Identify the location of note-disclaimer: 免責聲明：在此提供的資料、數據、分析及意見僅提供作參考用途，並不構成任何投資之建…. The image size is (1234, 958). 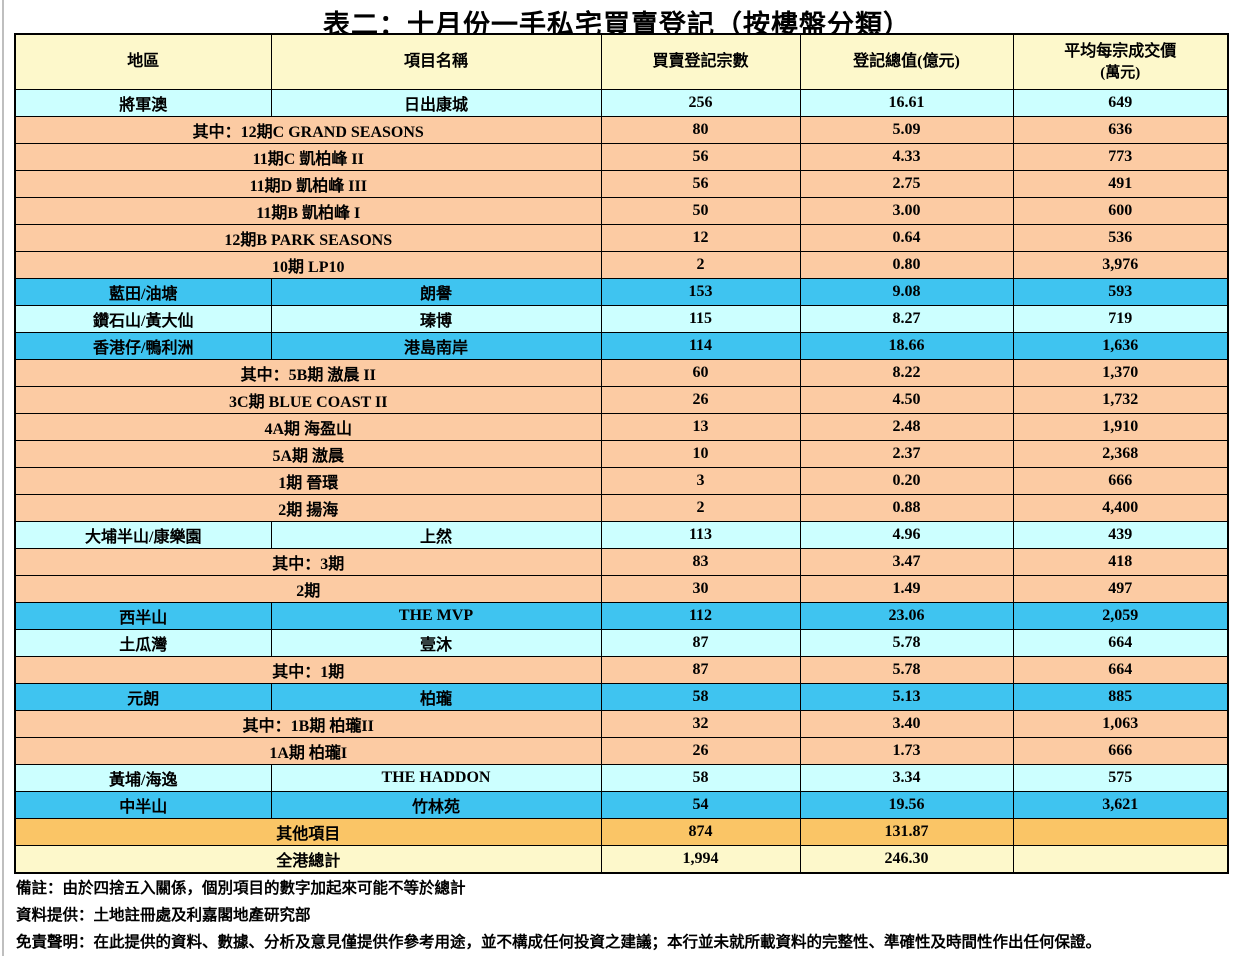
(559, 942).